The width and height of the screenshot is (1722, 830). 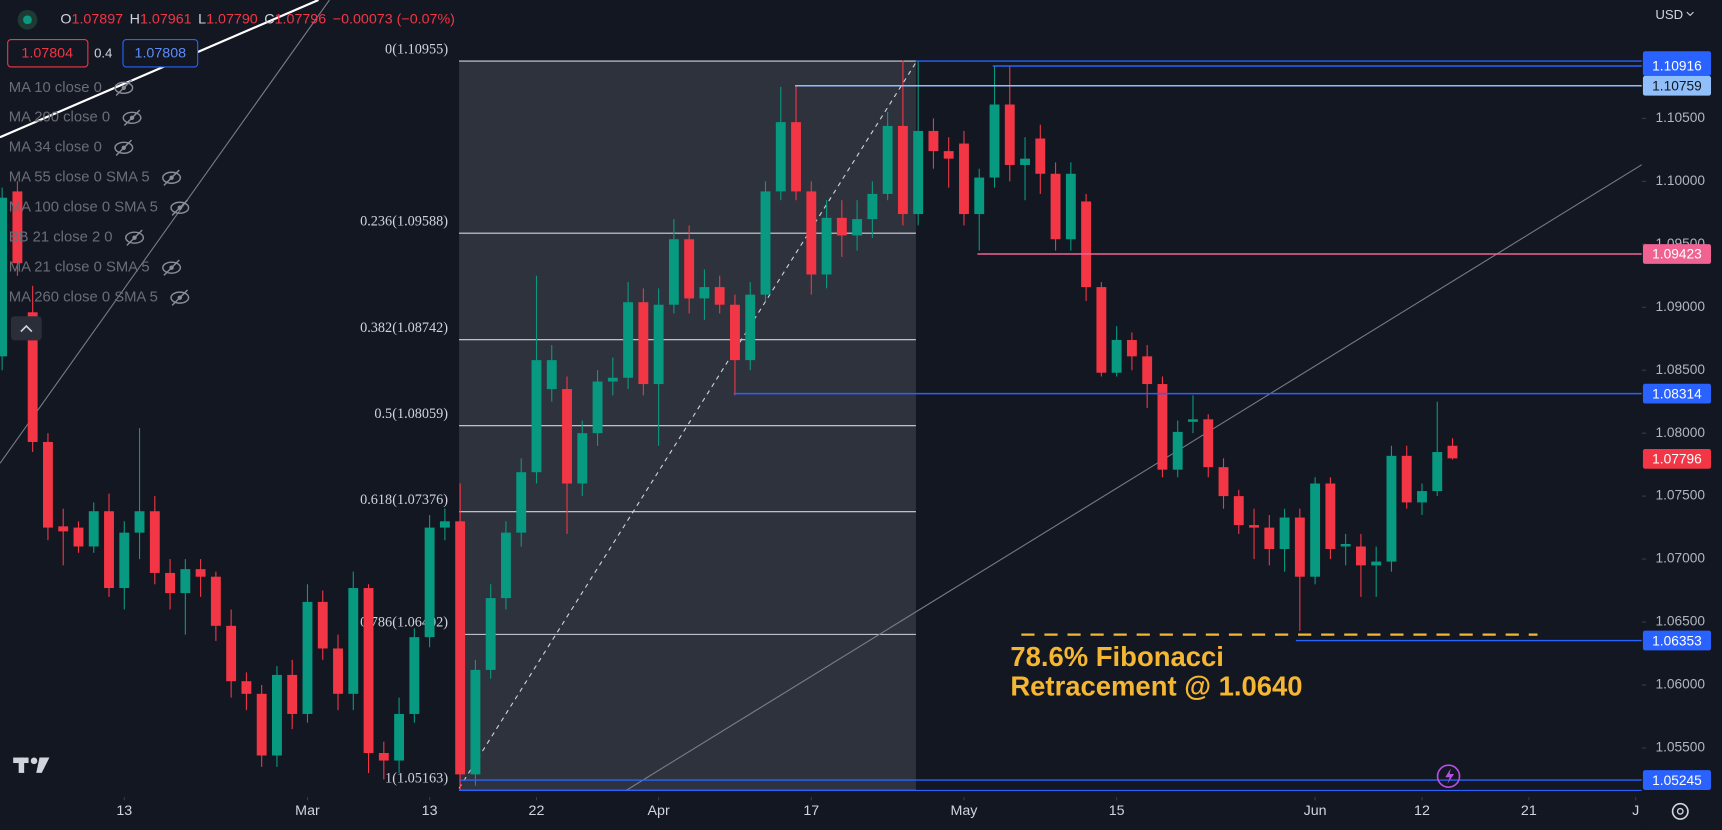 I want to click on fib-label: 0.5(1.08059), so click(x=411, y=414).